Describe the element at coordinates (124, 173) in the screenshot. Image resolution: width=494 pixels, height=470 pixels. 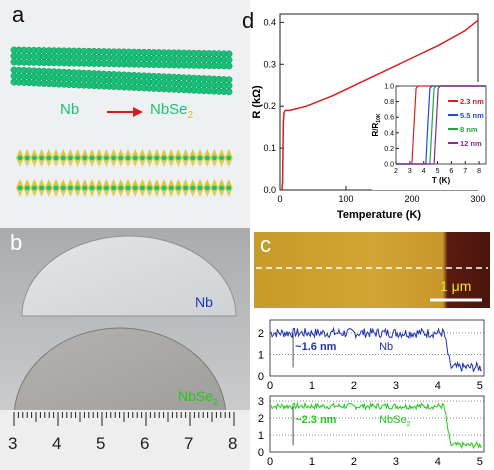
I see `nbse2-layers` at that location.